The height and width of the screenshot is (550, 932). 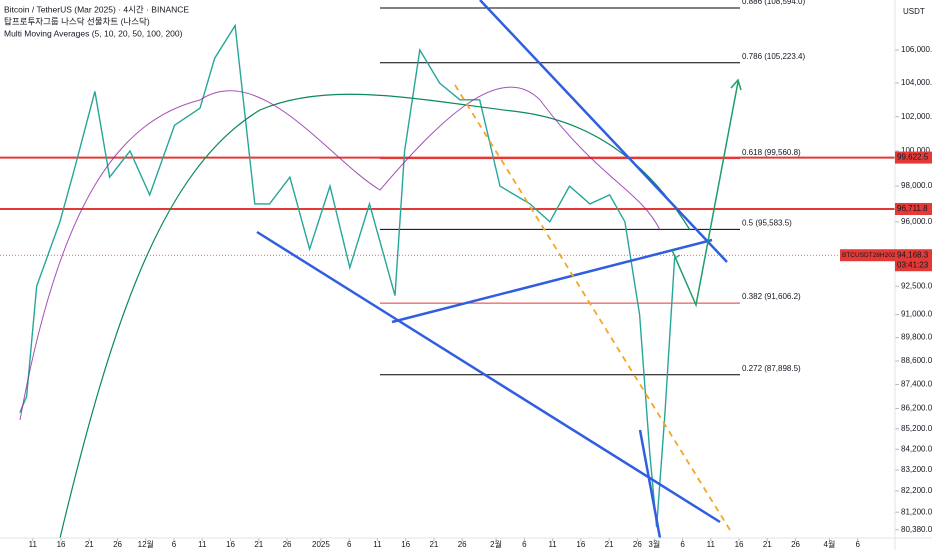 What do you see at coordinates (916, 49) in the screenshot?
I see `y-tick-label: 106,000.0` at bounding box center [916, 49].